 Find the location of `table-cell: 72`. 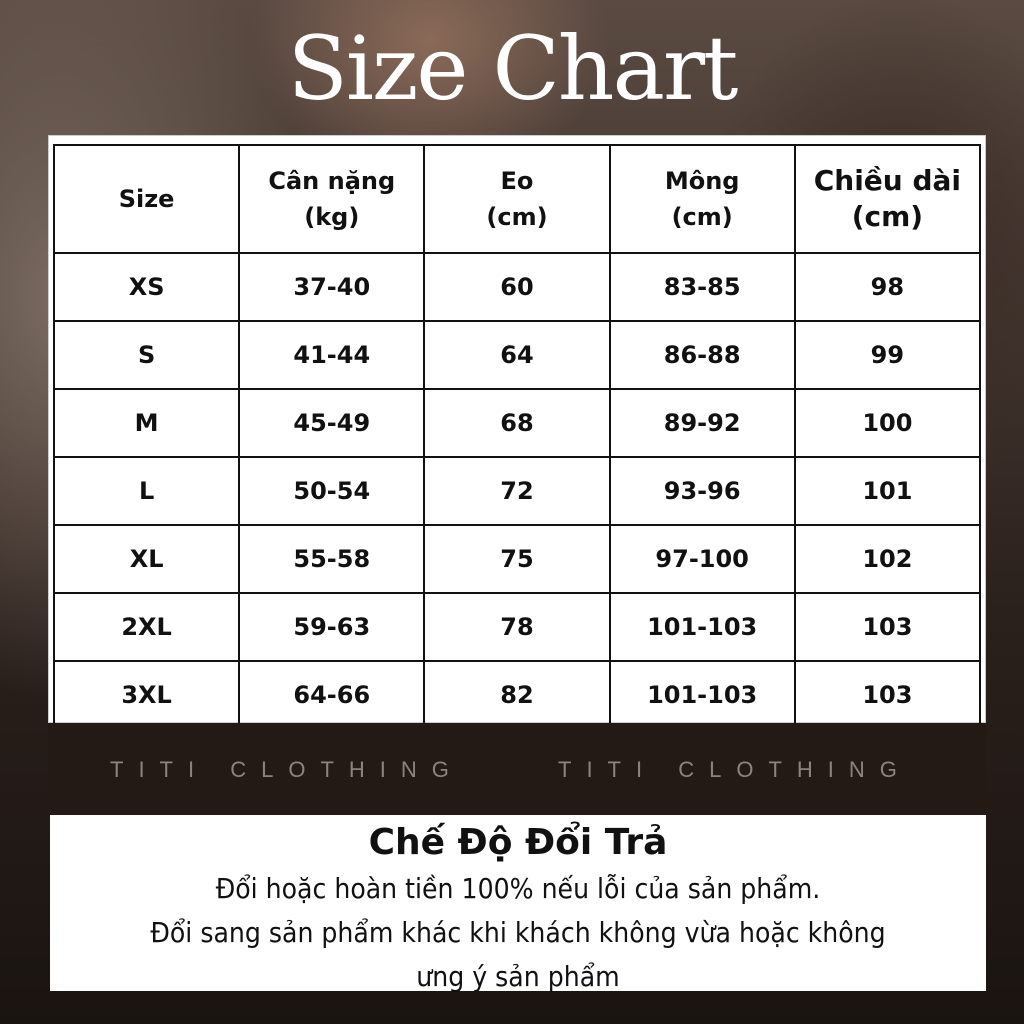

table-cell: 72 is located at coordinates (517, 491).